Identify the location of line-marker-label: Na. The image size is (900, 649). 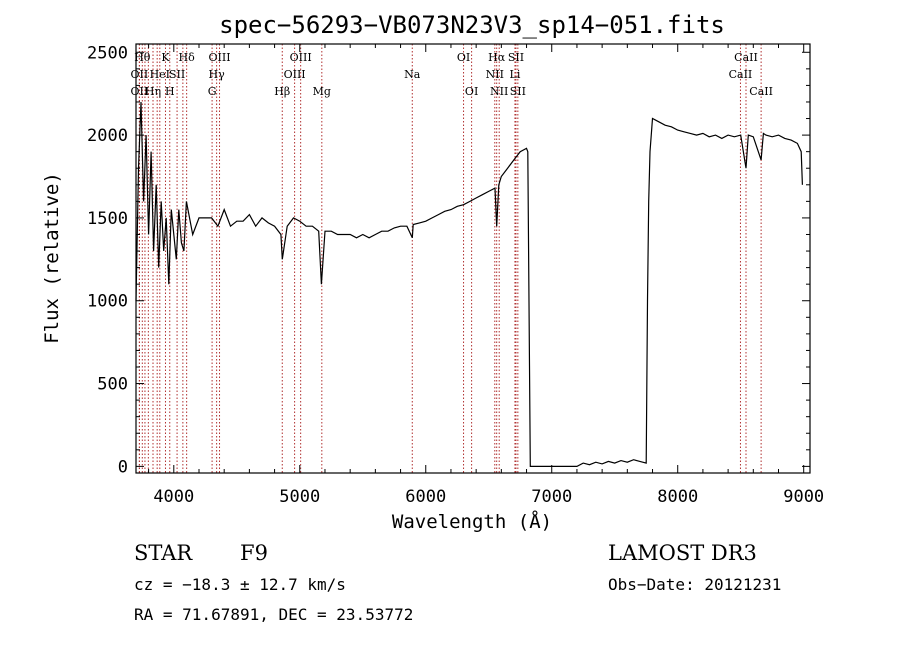
(412, 74).